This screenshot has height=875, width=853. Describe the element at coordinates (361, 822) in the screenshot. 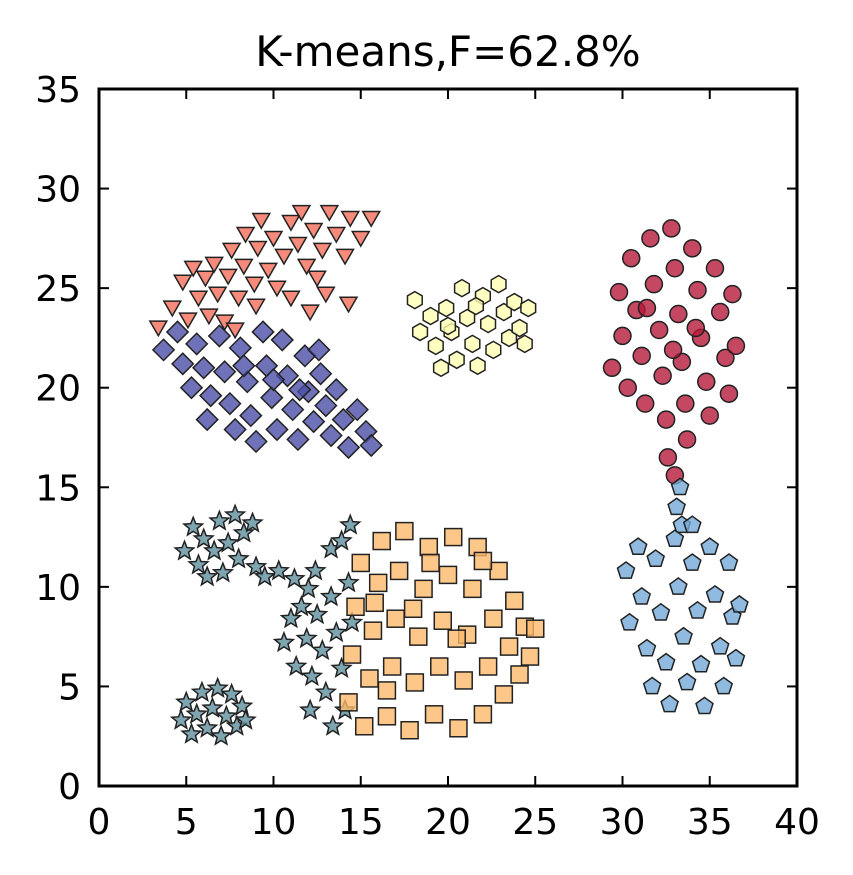

I see `x-tick-label: 15` at that location.